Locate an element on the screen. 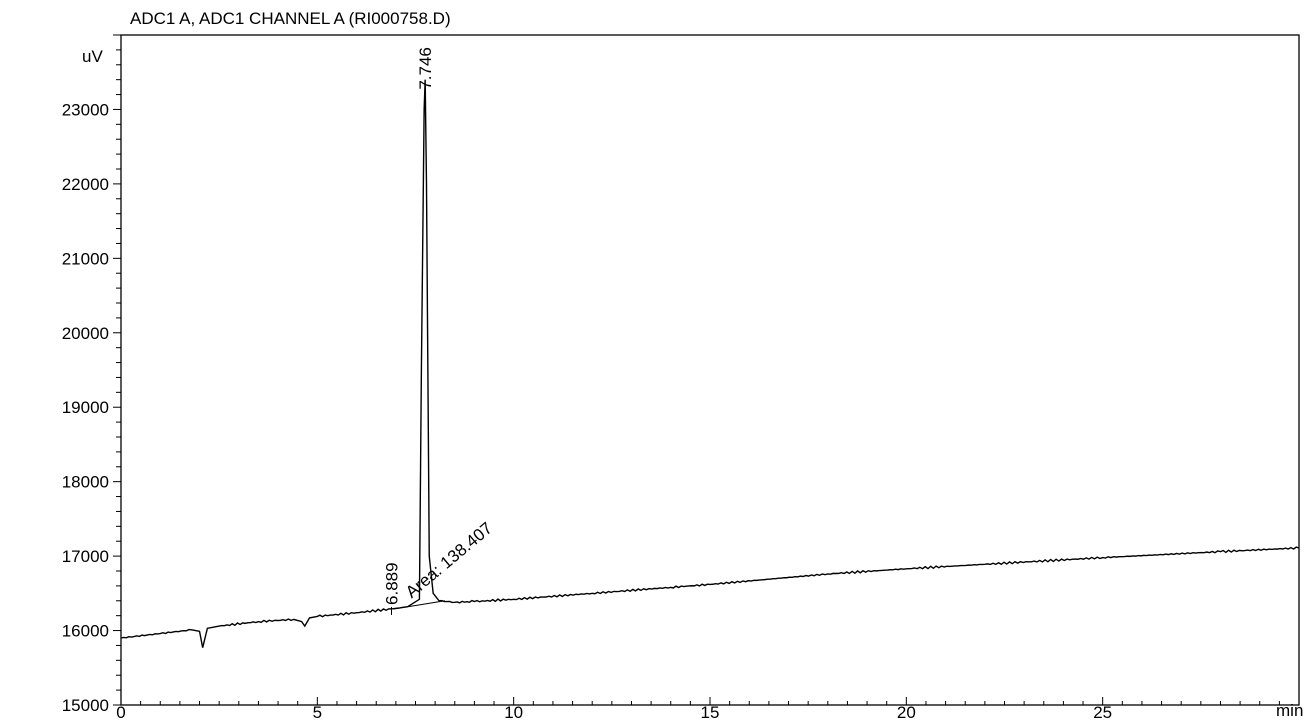 This screenshot has height=720, width=1308. x-tick-label: 10 is located at coordinates (513, 711).